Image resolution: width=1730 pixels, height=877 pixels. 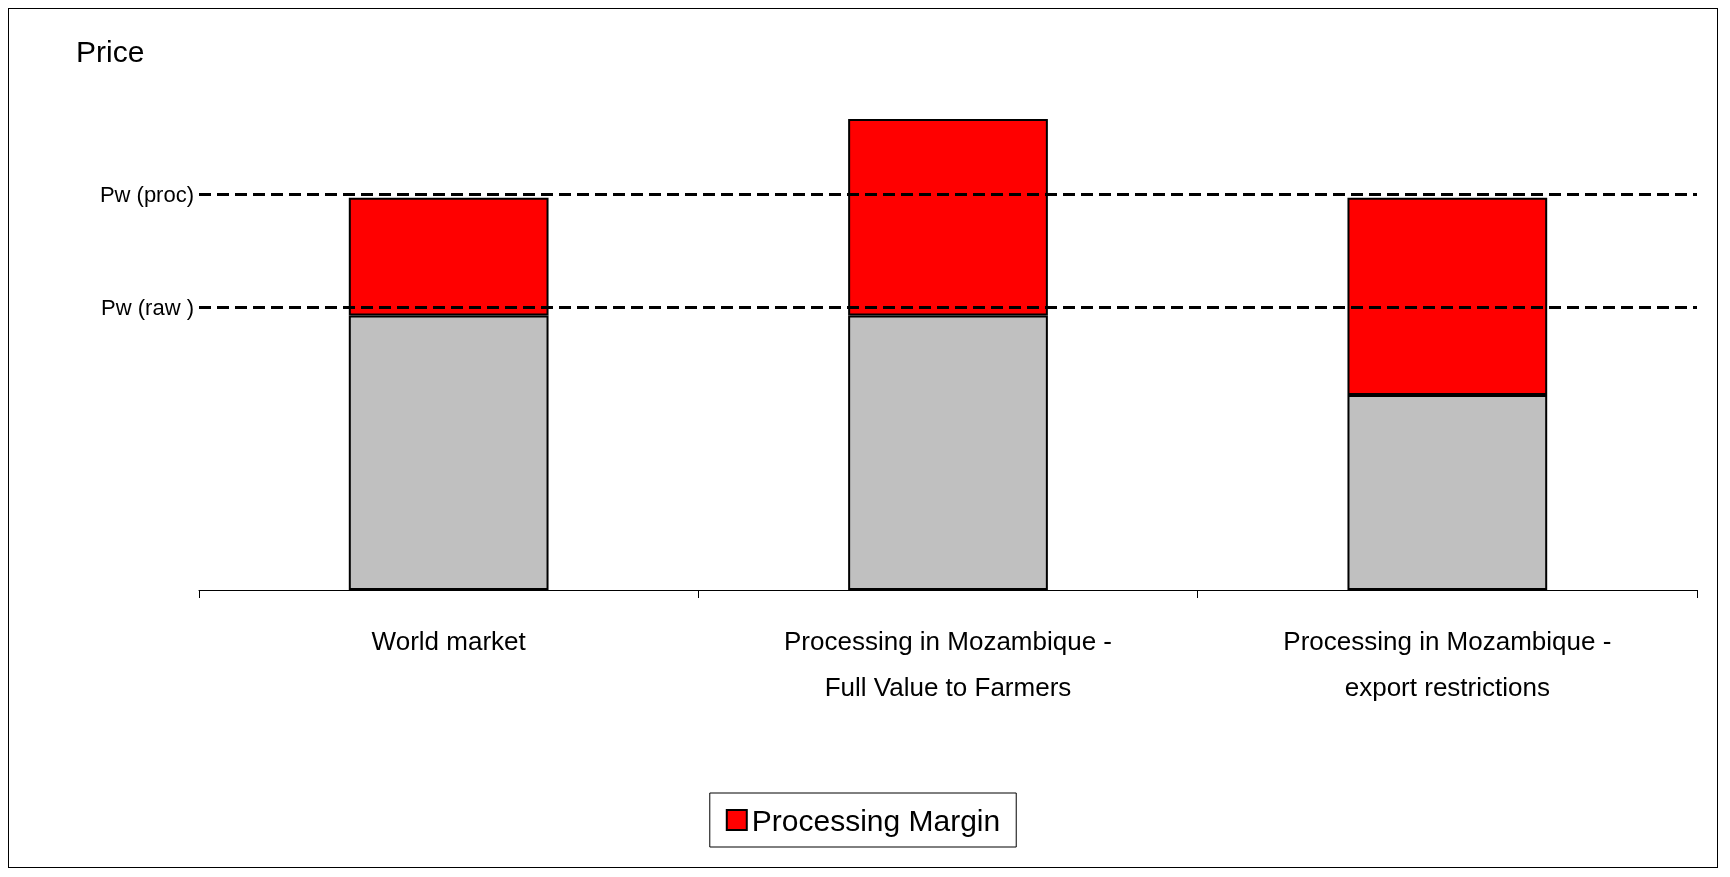 I want to click on x-tick-label: Processing in Mozambique - Full Value to Farmers, so click(x=948, y=664).